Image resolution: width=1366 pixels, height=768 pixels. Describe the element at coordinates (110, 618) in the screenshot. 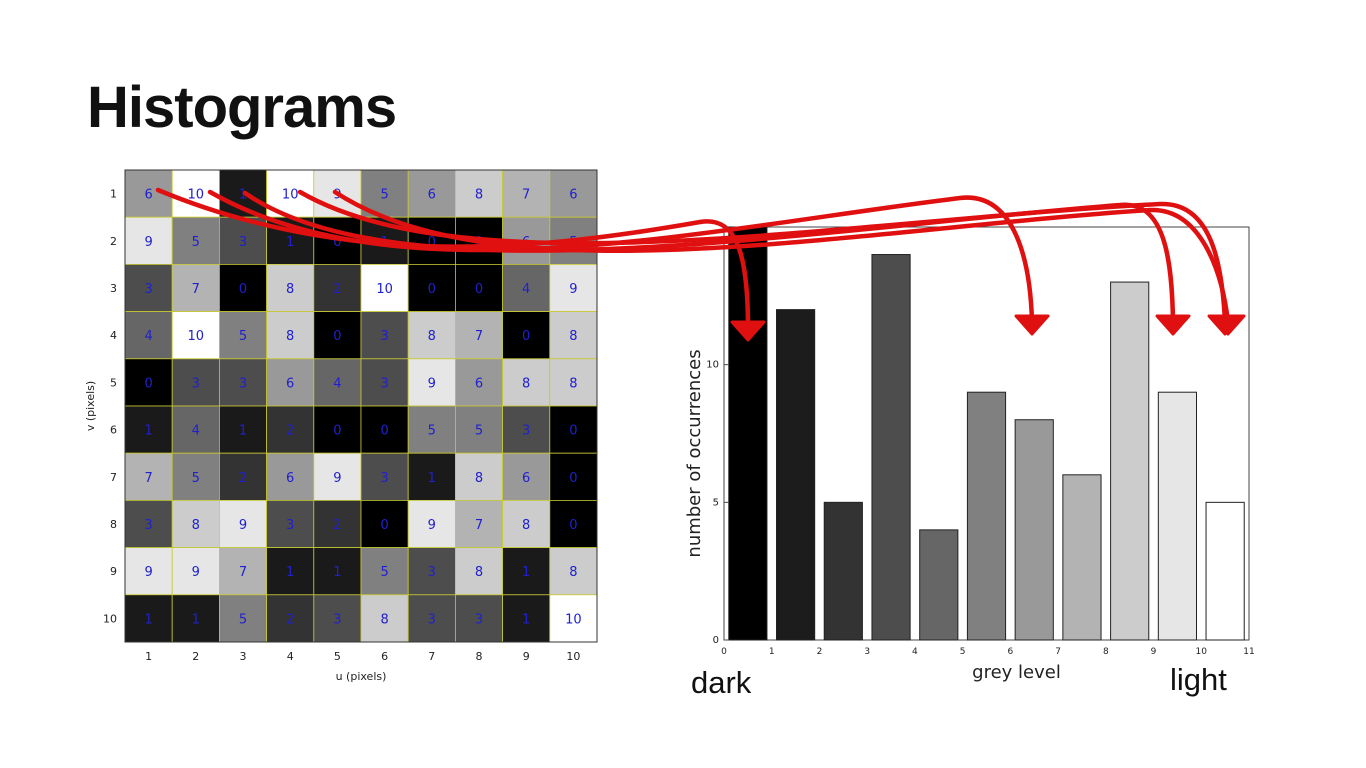

I see `v-tick-label: 10` at that location.